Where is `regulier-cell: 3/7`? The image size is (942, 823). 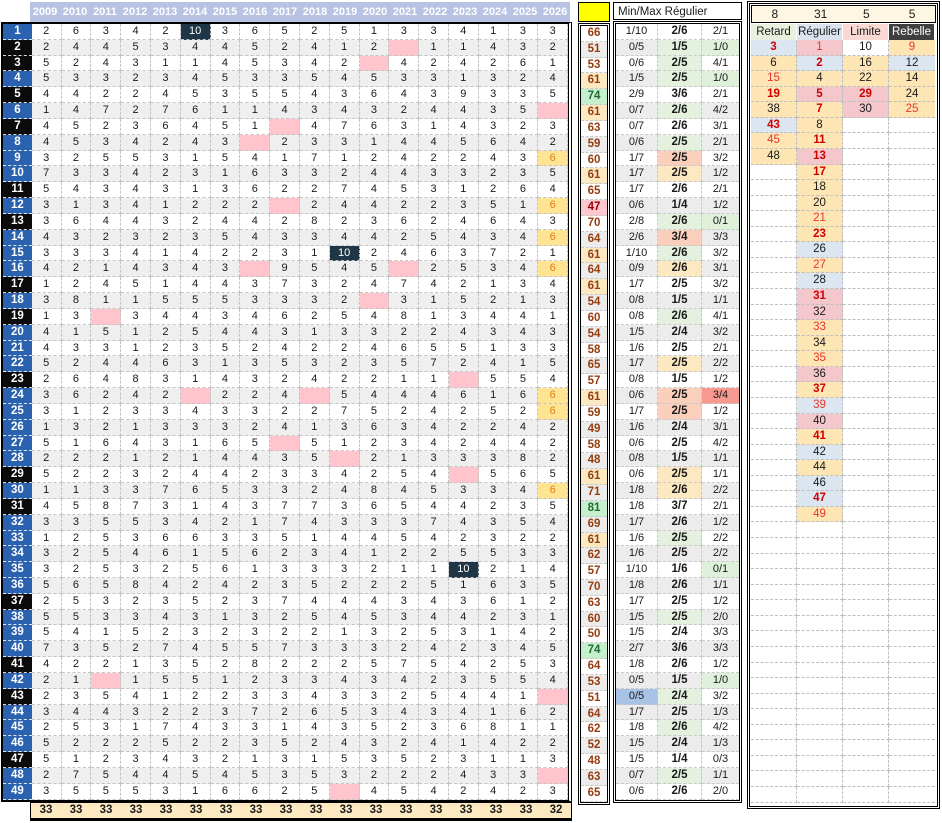
regulier-cell: 3/7 is located at coordinates (680, 506).